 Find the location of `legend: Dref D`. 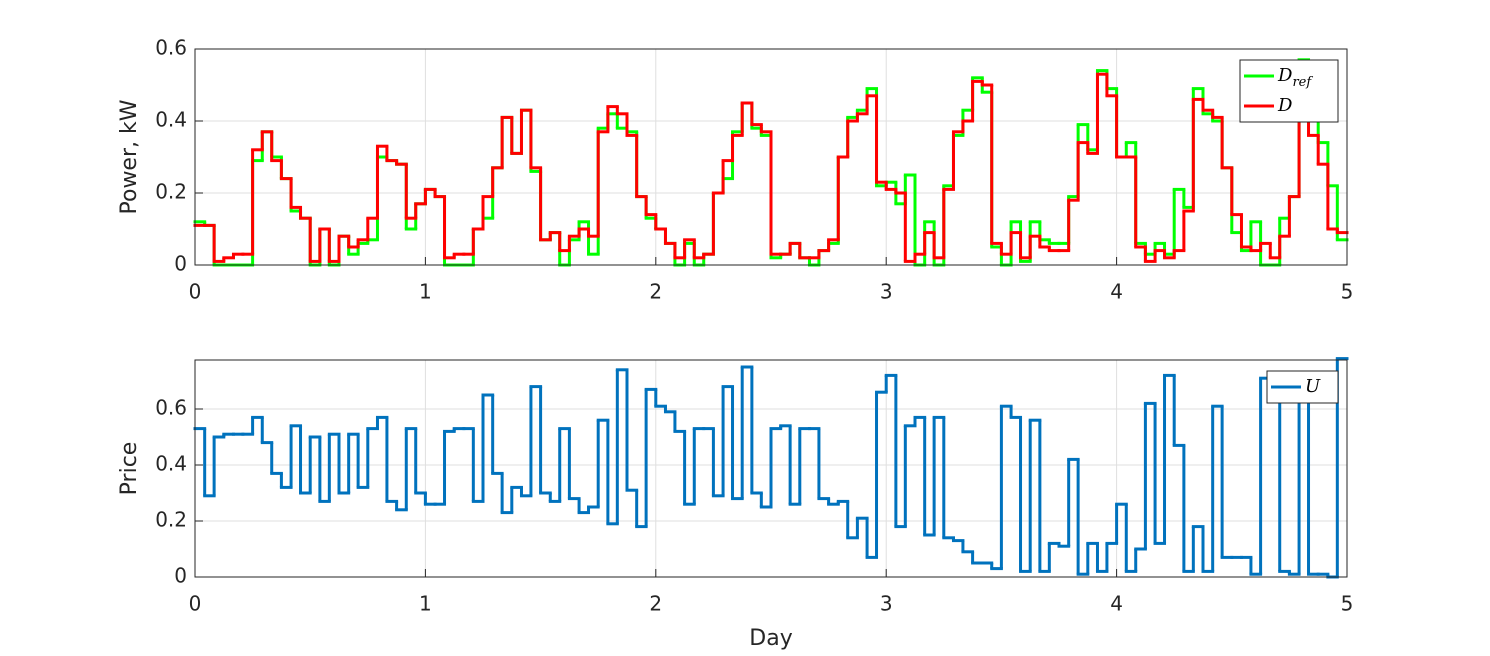

legend: Dref D is located at coordinates (1289, 91).